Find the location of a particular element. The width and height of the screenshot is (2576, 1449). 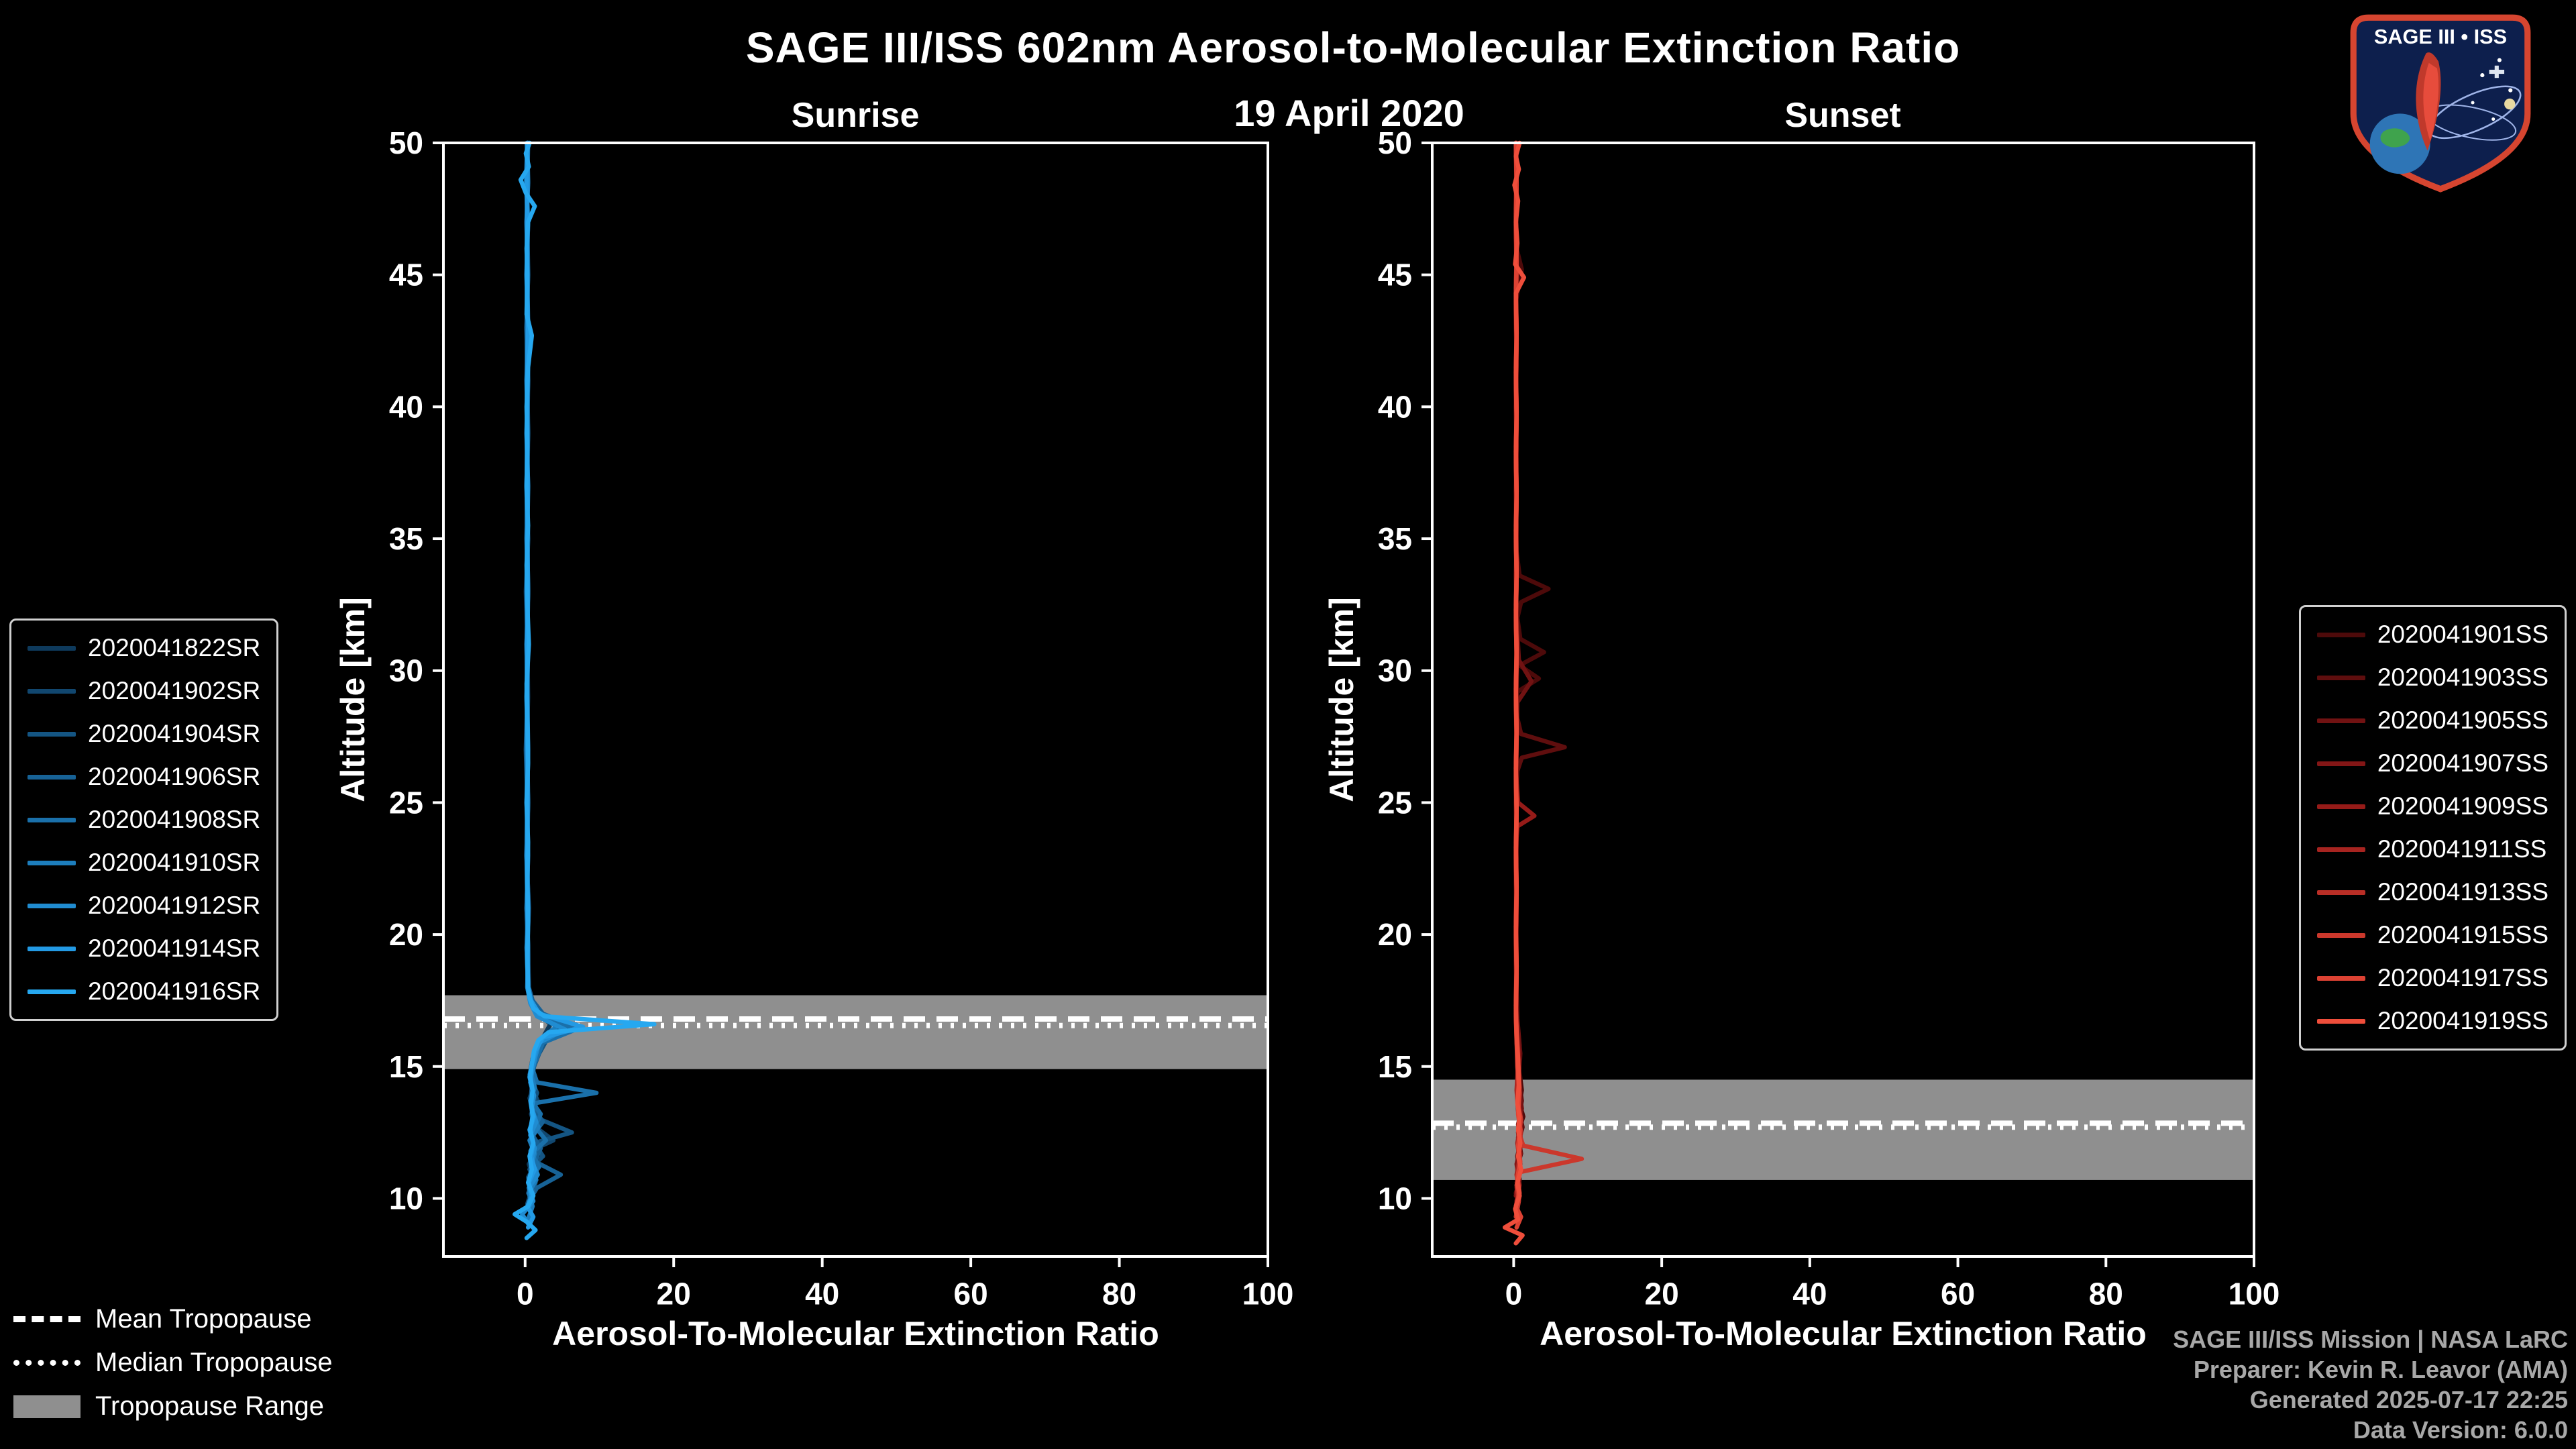

series-label: 2020041901SS is located at coordinates (2462, 634).